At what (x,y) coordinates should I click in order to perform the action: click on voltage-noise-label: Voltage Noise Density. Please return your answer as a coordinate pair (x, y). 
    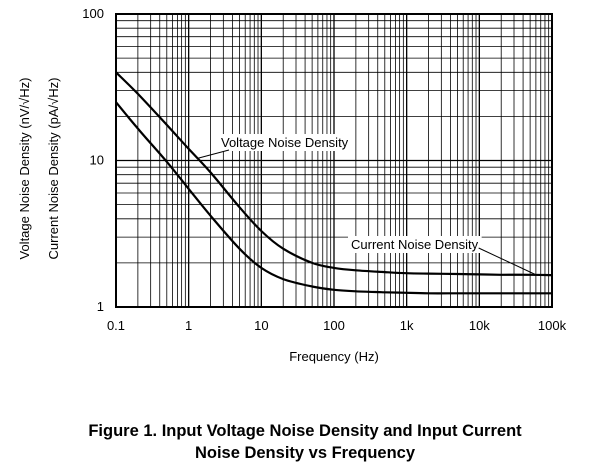
    Looking at the image, I should click on (285, 142).